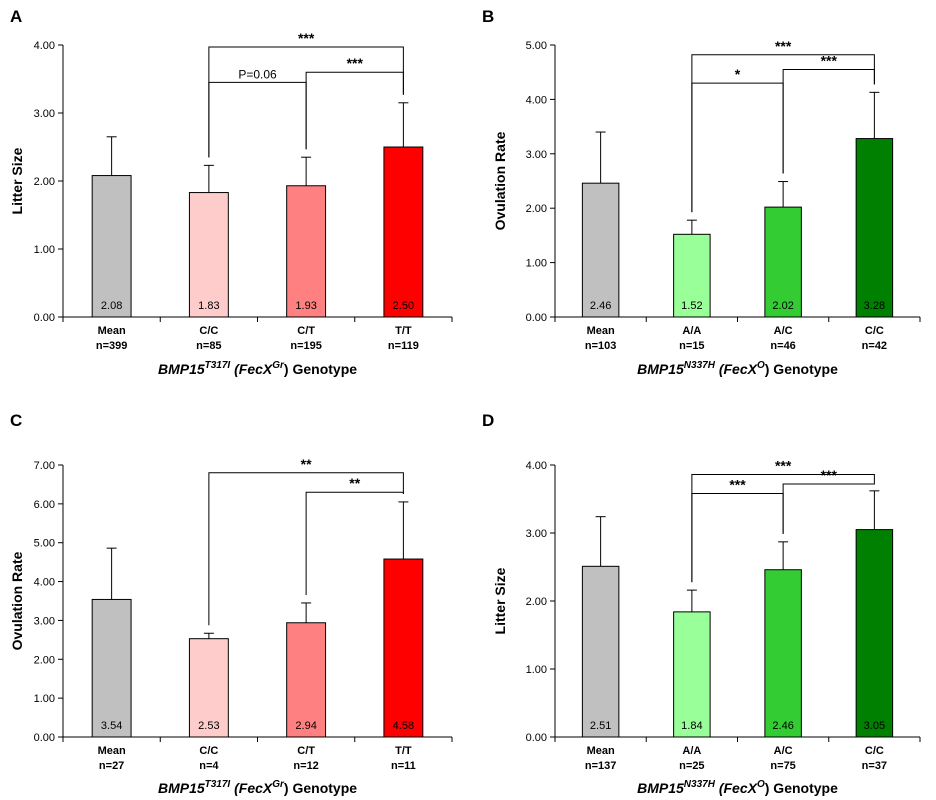 This screenshot has height=800, width=936. I want to click on significance-label: P=0.06, so click(257, 74).